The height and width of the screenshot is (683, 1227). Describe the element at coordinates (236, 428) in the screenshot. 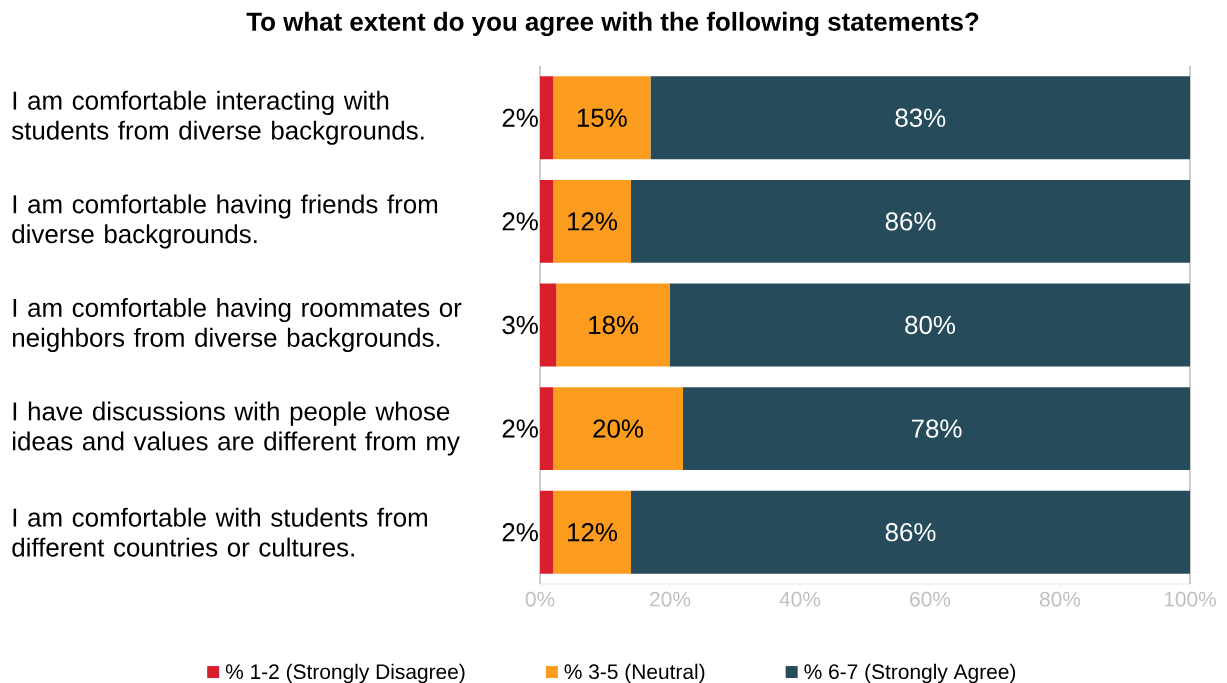

I see `y-tick-label: I have discussions with people whose ideas and values are different from my` at that location.